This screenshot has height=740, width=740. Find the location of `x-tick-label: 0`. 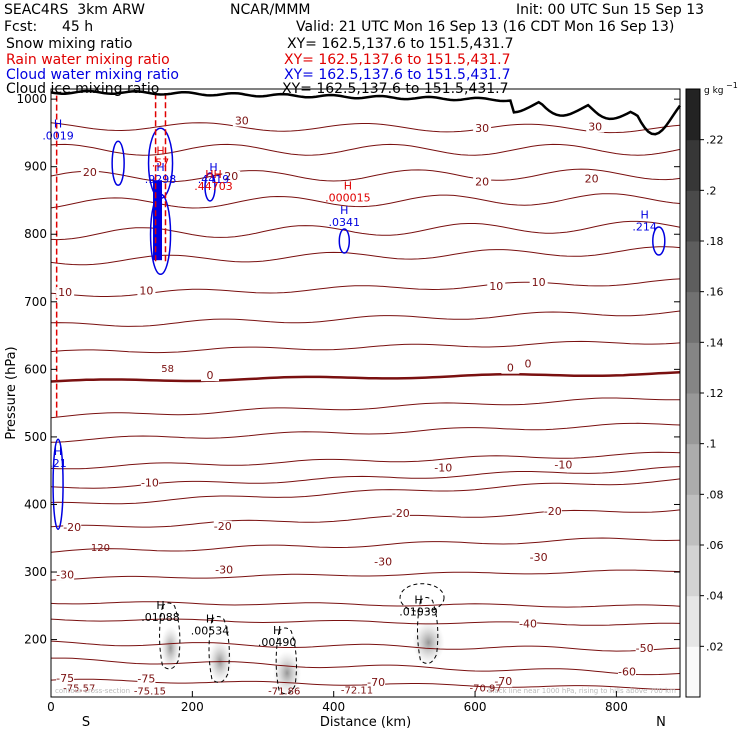

x-tick-label: 0 is located at coordinates (51, 707).